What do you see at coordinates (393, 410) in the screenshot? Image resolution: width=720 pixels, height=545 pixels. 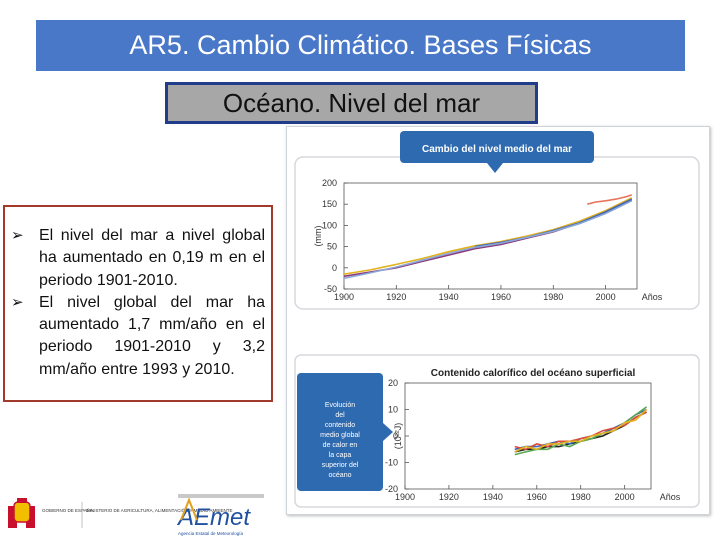 I see `y-tick-label: 10` at bounding box center [393, 410].